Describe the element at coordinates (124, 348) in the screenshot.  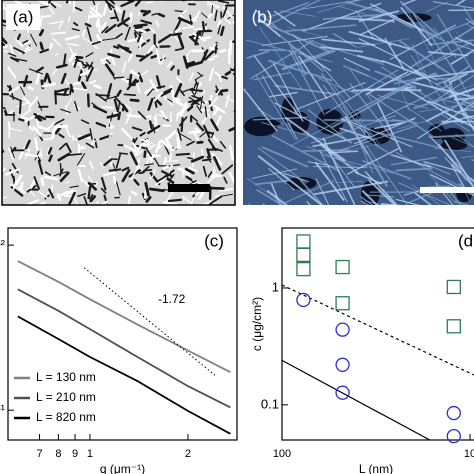
I see `data-line` at that location.